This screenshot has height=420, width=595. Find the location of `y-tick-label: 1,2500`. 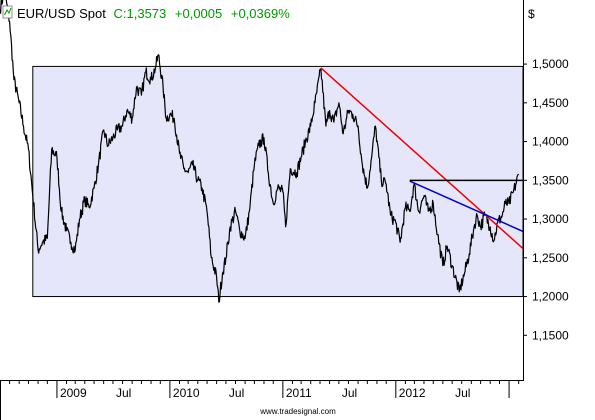

y-tick-label: 1,2500 is located at coordinates (550, 258).